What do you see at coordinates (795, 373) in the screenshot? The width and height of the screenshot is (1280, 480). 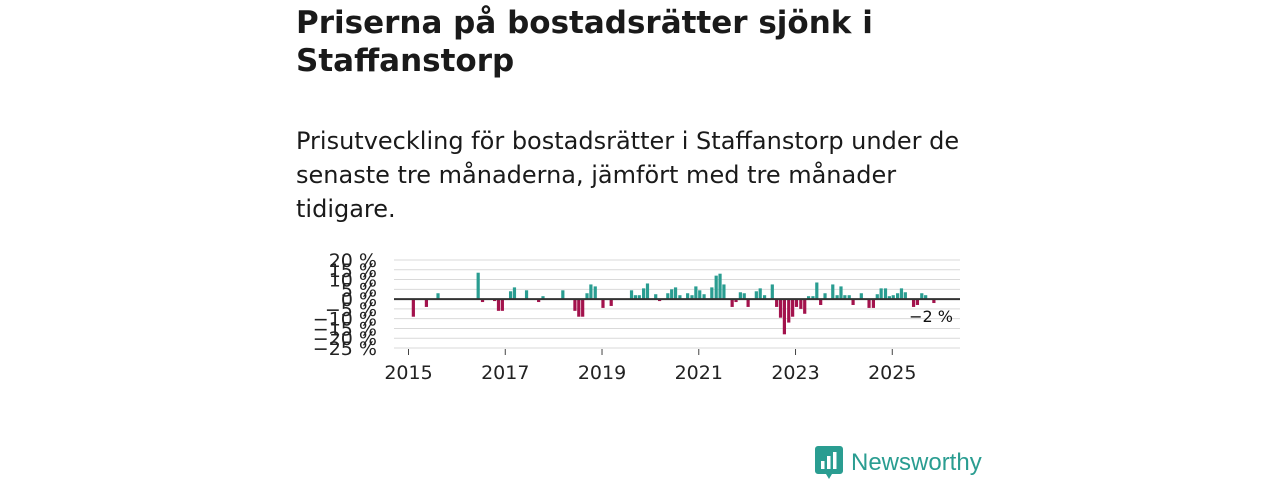 I see `x-tick-label: 2023` at bounding box center [795, 373].